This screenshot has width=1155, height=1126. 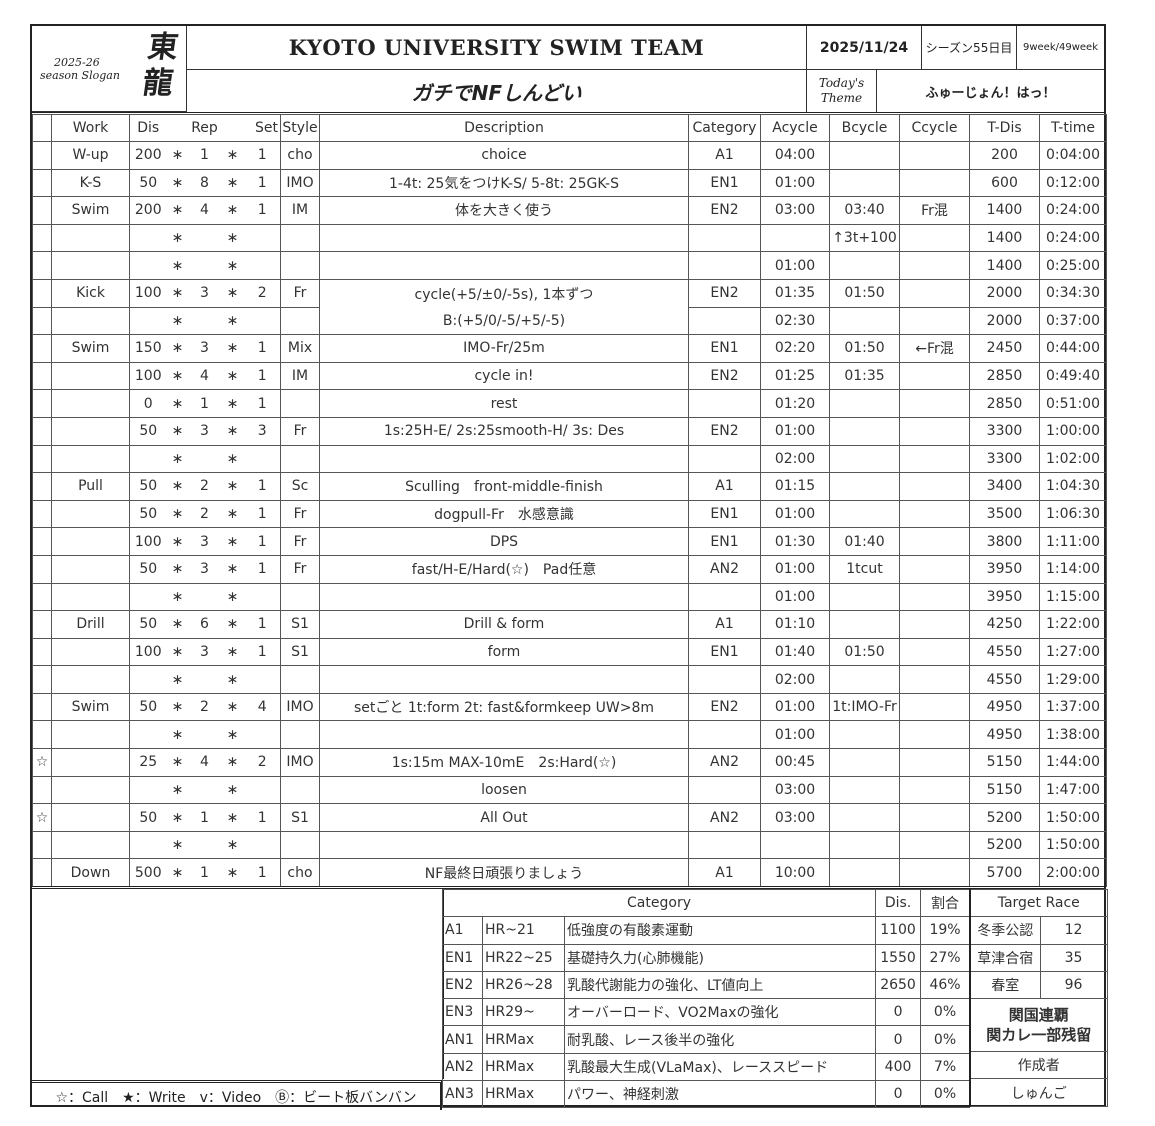 I want to click on total-time-cell: 2:00:00, so click(x=1073, y=873).